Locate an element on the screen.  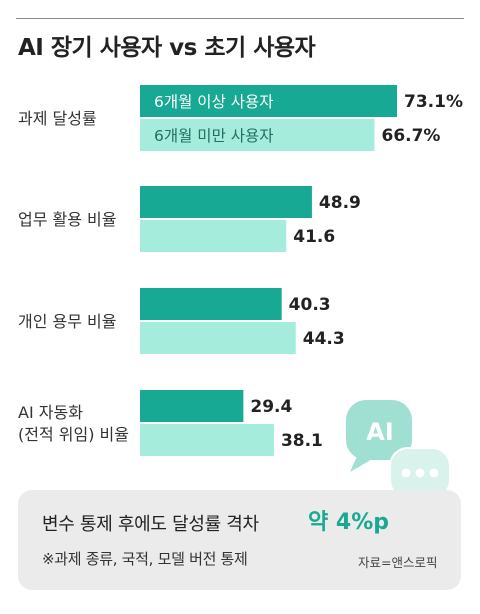
value-label: 44.3 is located at coordinates (324, 339).